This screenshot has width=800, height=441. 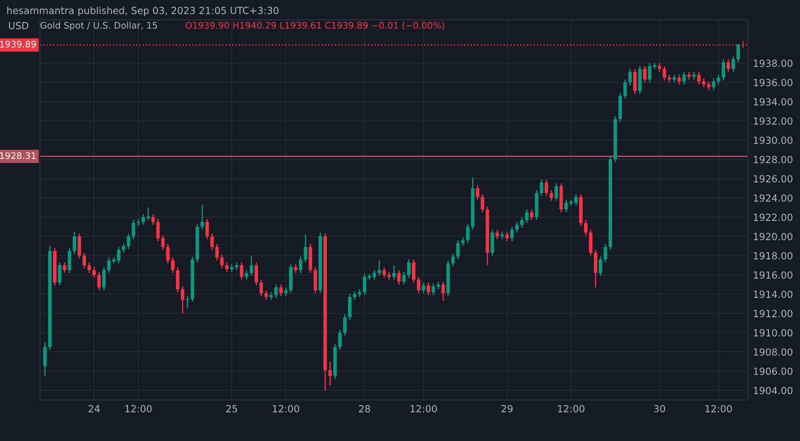 I want to click on y-tick-label: 1934.00, so click(x=773, y=102).